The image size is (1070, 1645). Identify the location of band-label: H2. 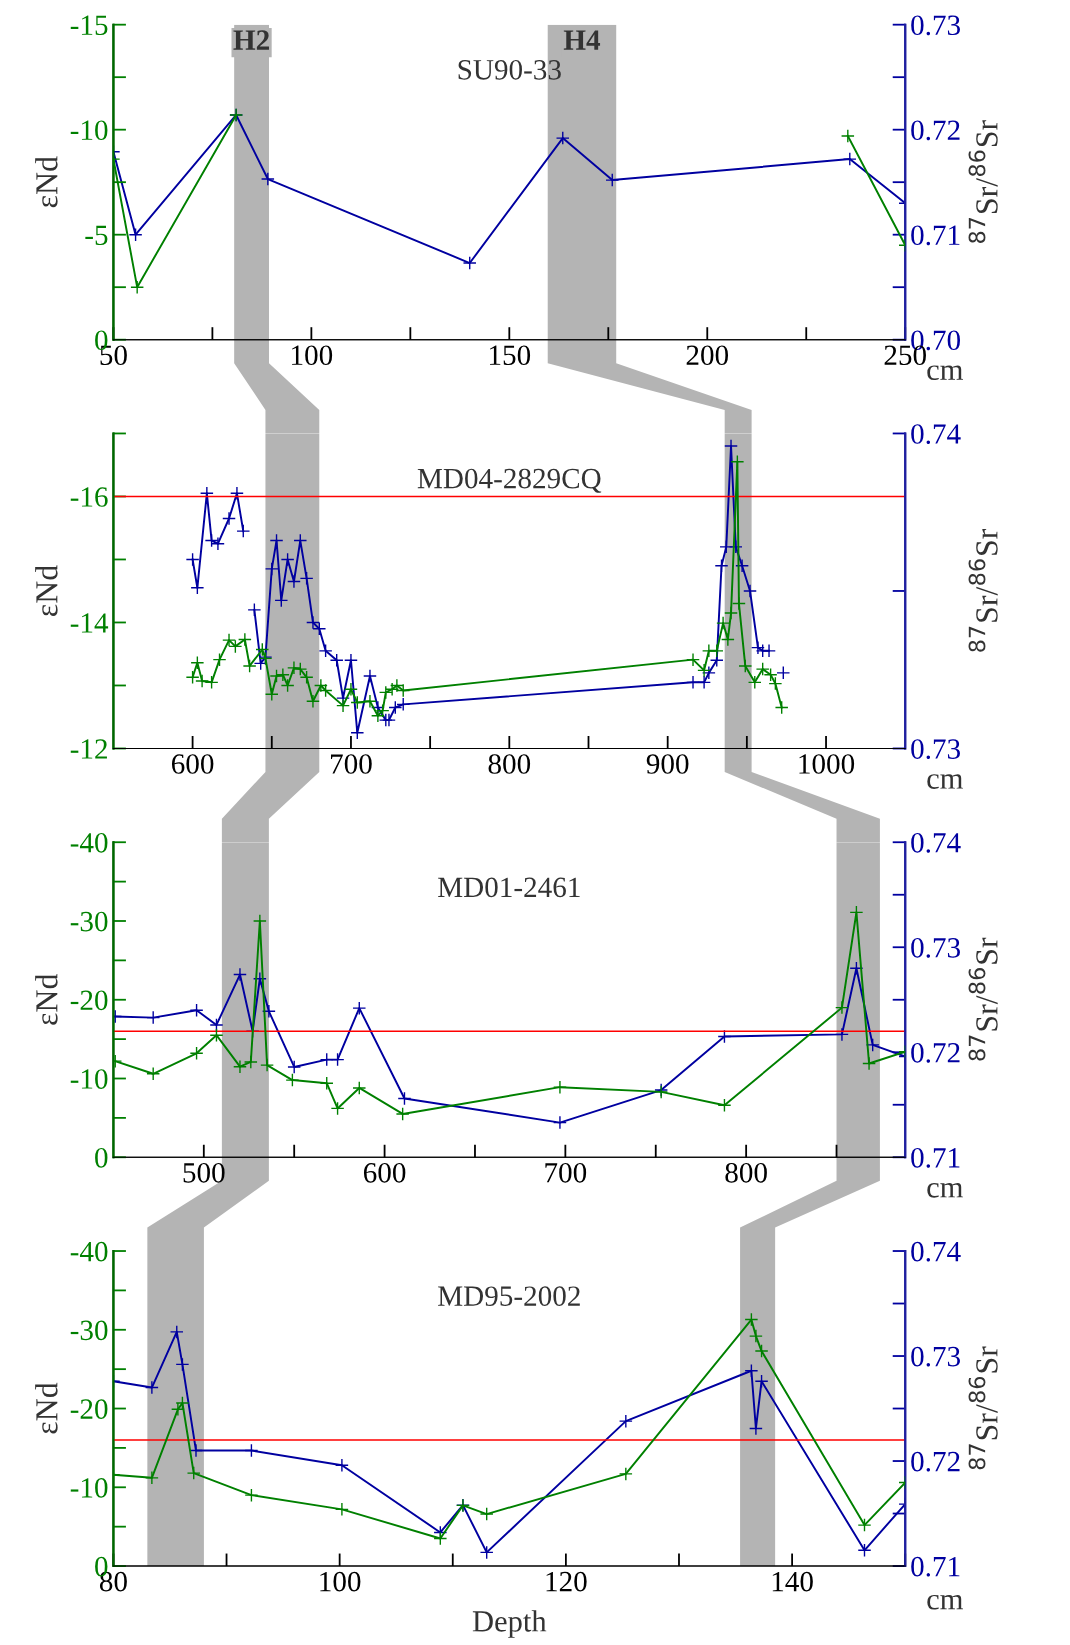
(251, 40).